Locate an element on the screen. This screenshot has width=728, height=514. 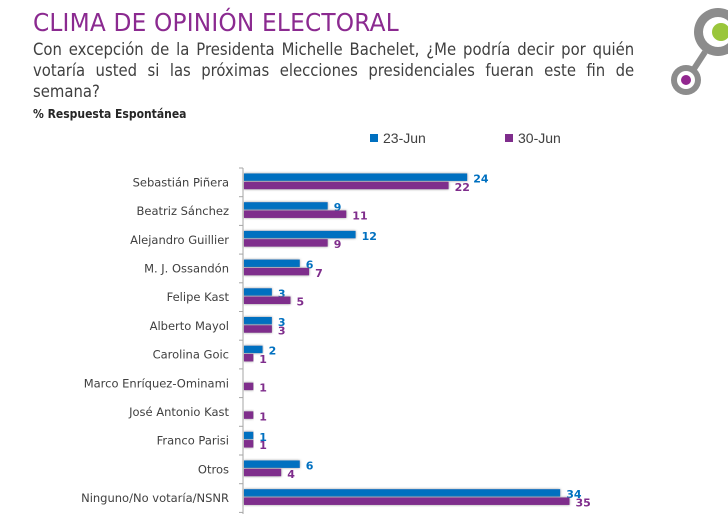
data-label-23-jun: 12 is located at coordinates (369, 236).